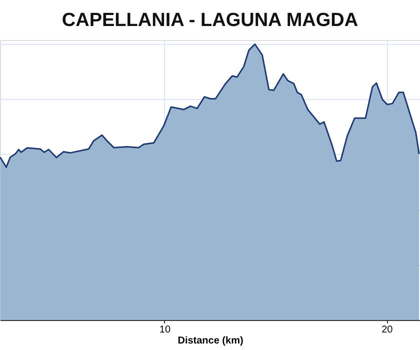  What do you see at coordinates (210, 20) in the screenshot?
I see `chart-title: CAPELLANIA - LAGUNA MAGDA` at bounding box center [210, 20].